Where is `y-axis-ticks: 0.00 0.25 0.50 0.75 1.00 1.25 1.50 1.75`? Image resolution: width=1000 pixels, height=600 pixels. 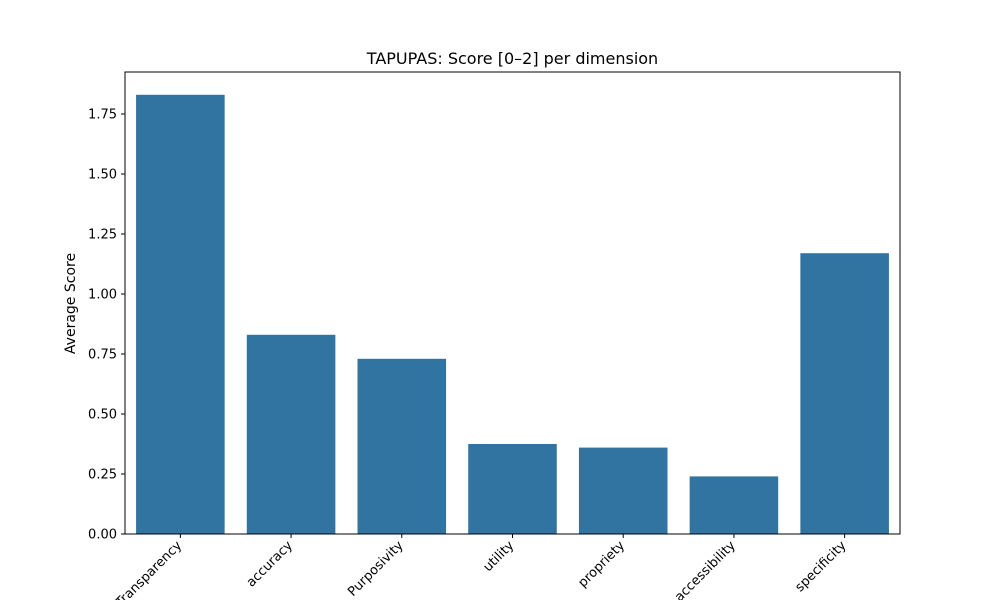
y-axis-ticks: 0.00 0.25 0.50 0.75 1.00 1.25 1.50 1.75 is located at coordinates (106, 325).